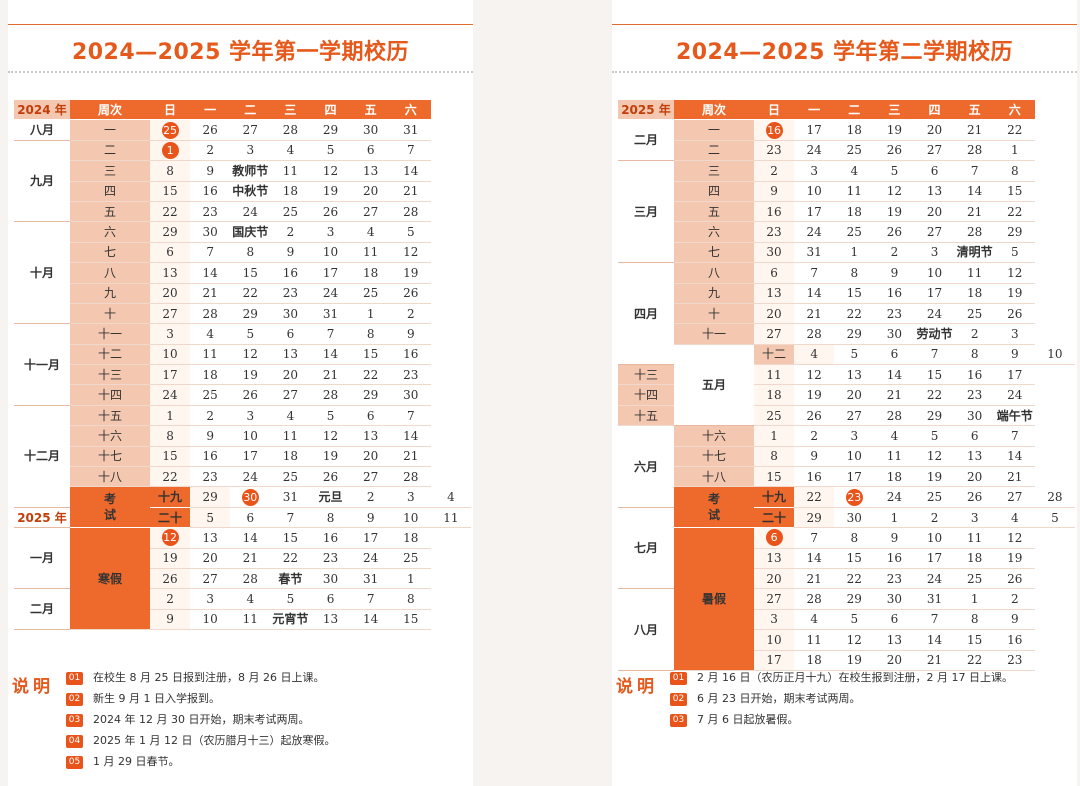 This screenshot has width=1080, height=786. Describe the element at coordinates (714, 477) in the screenshot. I see `week-number: 十八` at that location.